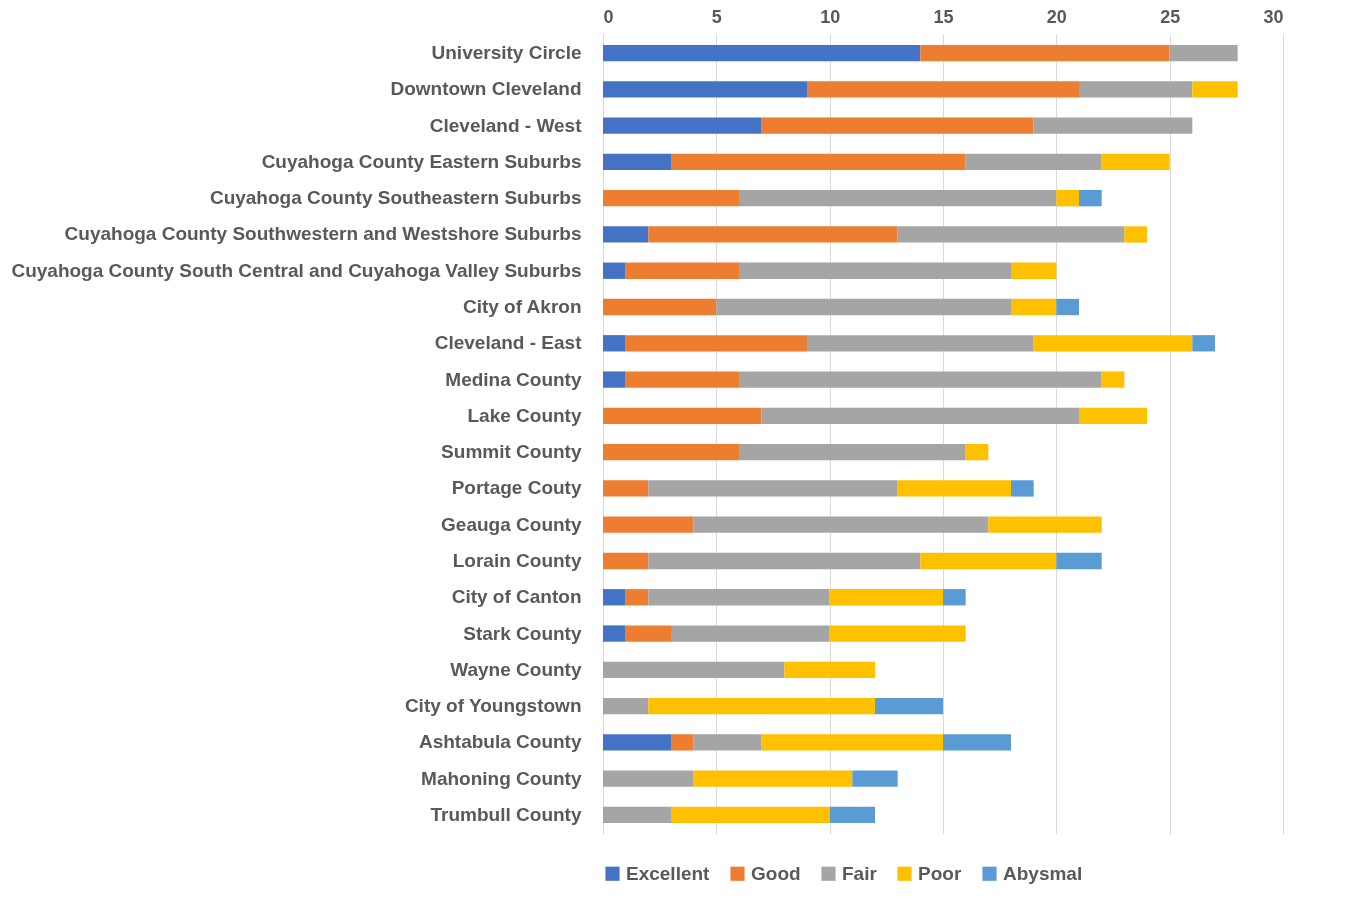 The image size is (1357, 920). What do you see at coordinates (522, 633) in the screenshot?
I see `y-tick-label: Stark County` at bounding box center [522, 633].